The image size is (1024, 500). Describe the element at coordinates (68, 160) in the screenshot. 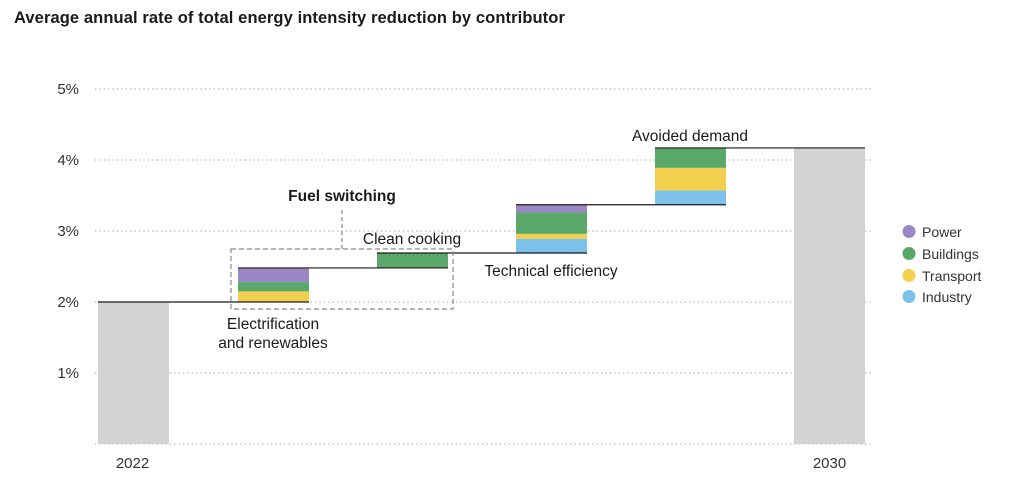

I see `y-tick-label: 4%` at that location.